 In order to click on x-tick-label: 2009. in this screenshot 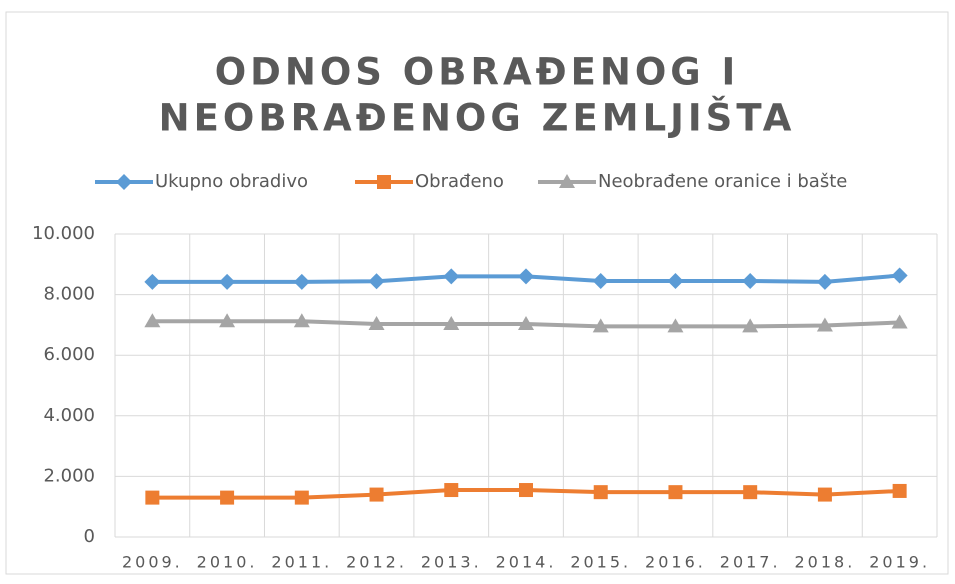, I will do `click(152, 562)`.